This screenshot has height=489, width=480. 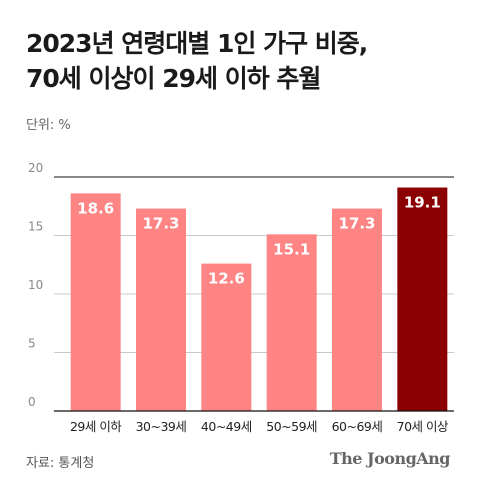 I want to click on y-tick-label: 5, so click(x=32, y=344).